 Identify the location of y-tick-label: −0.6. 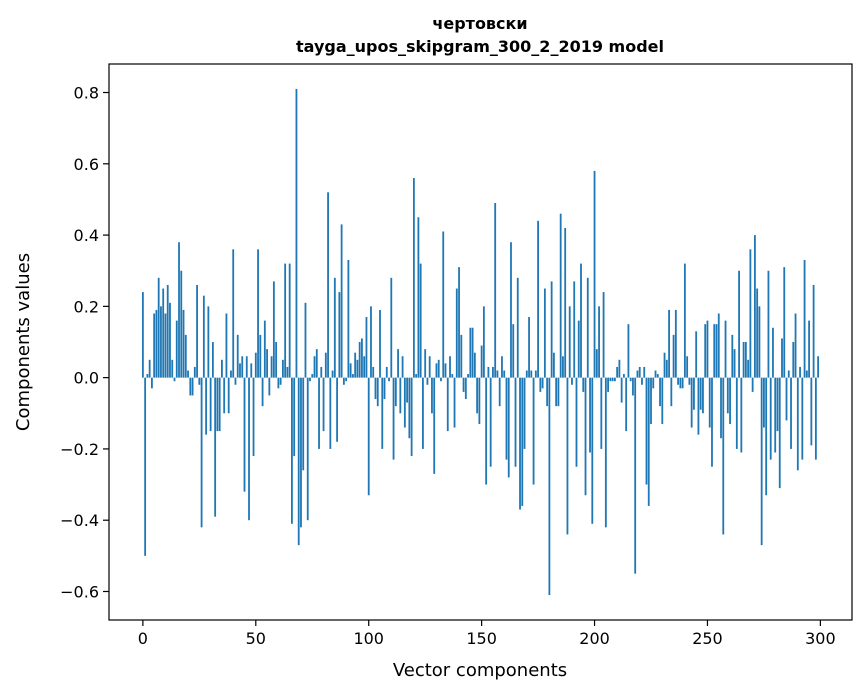
(79, 591).